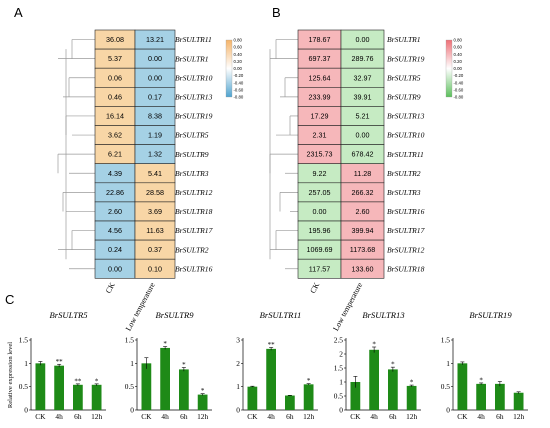 This screenshot has height=428, width=550. I want to click on gene-label: BrSULTR17, so click(194, 230).